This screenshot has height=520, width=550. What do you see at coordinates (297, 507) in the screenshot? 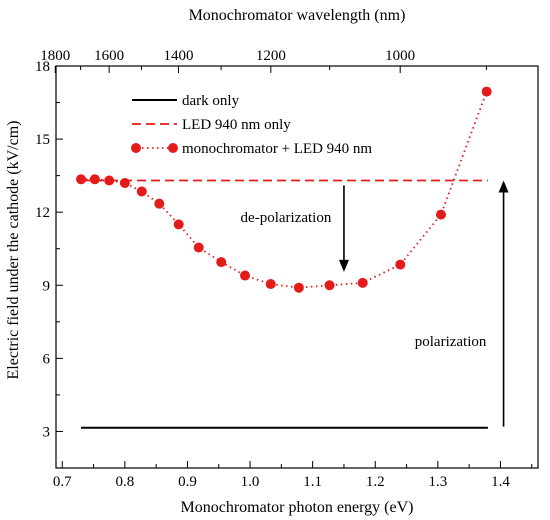
I see `x-axis-title: Monochromator photon energy (eV)` at bounding box center [297, 507].